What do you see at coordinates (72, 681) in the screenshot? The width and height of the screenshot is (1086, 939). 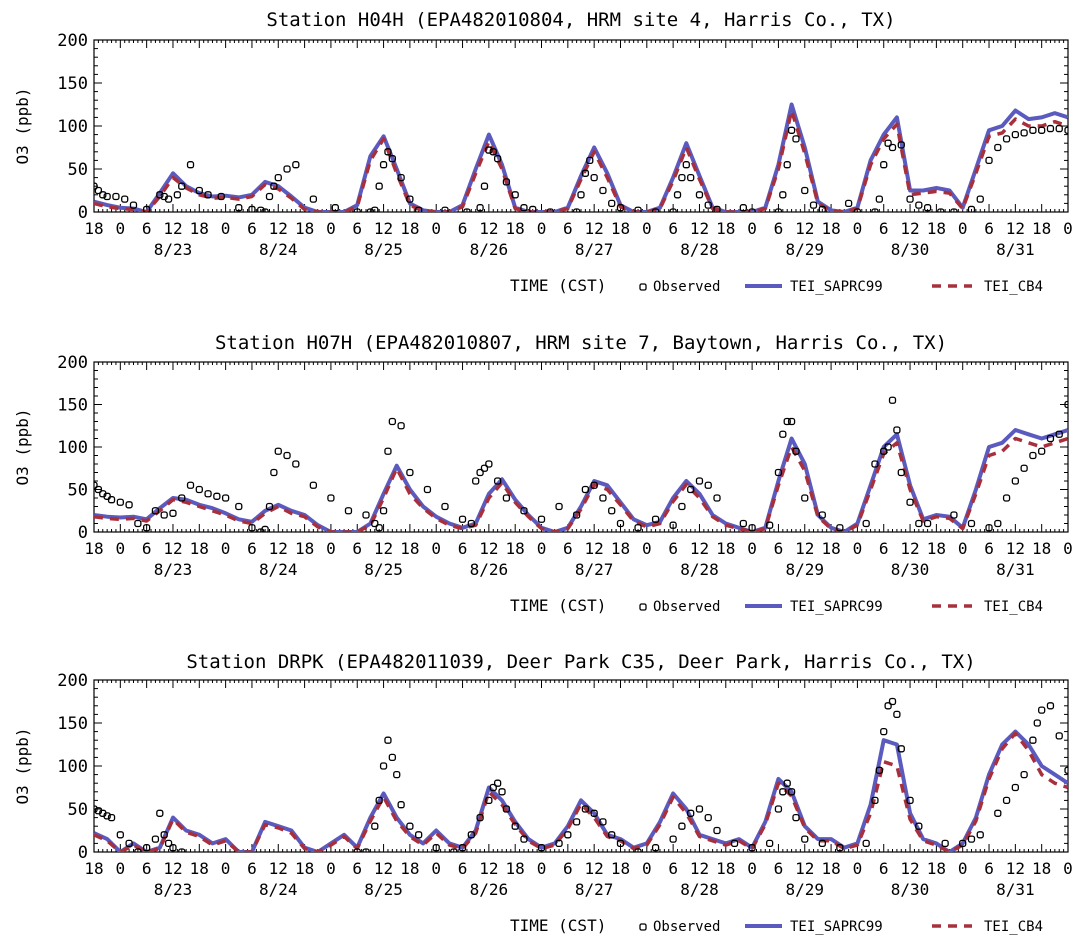 I see `y-tick-label: 200` at bounding box center [72, 681].